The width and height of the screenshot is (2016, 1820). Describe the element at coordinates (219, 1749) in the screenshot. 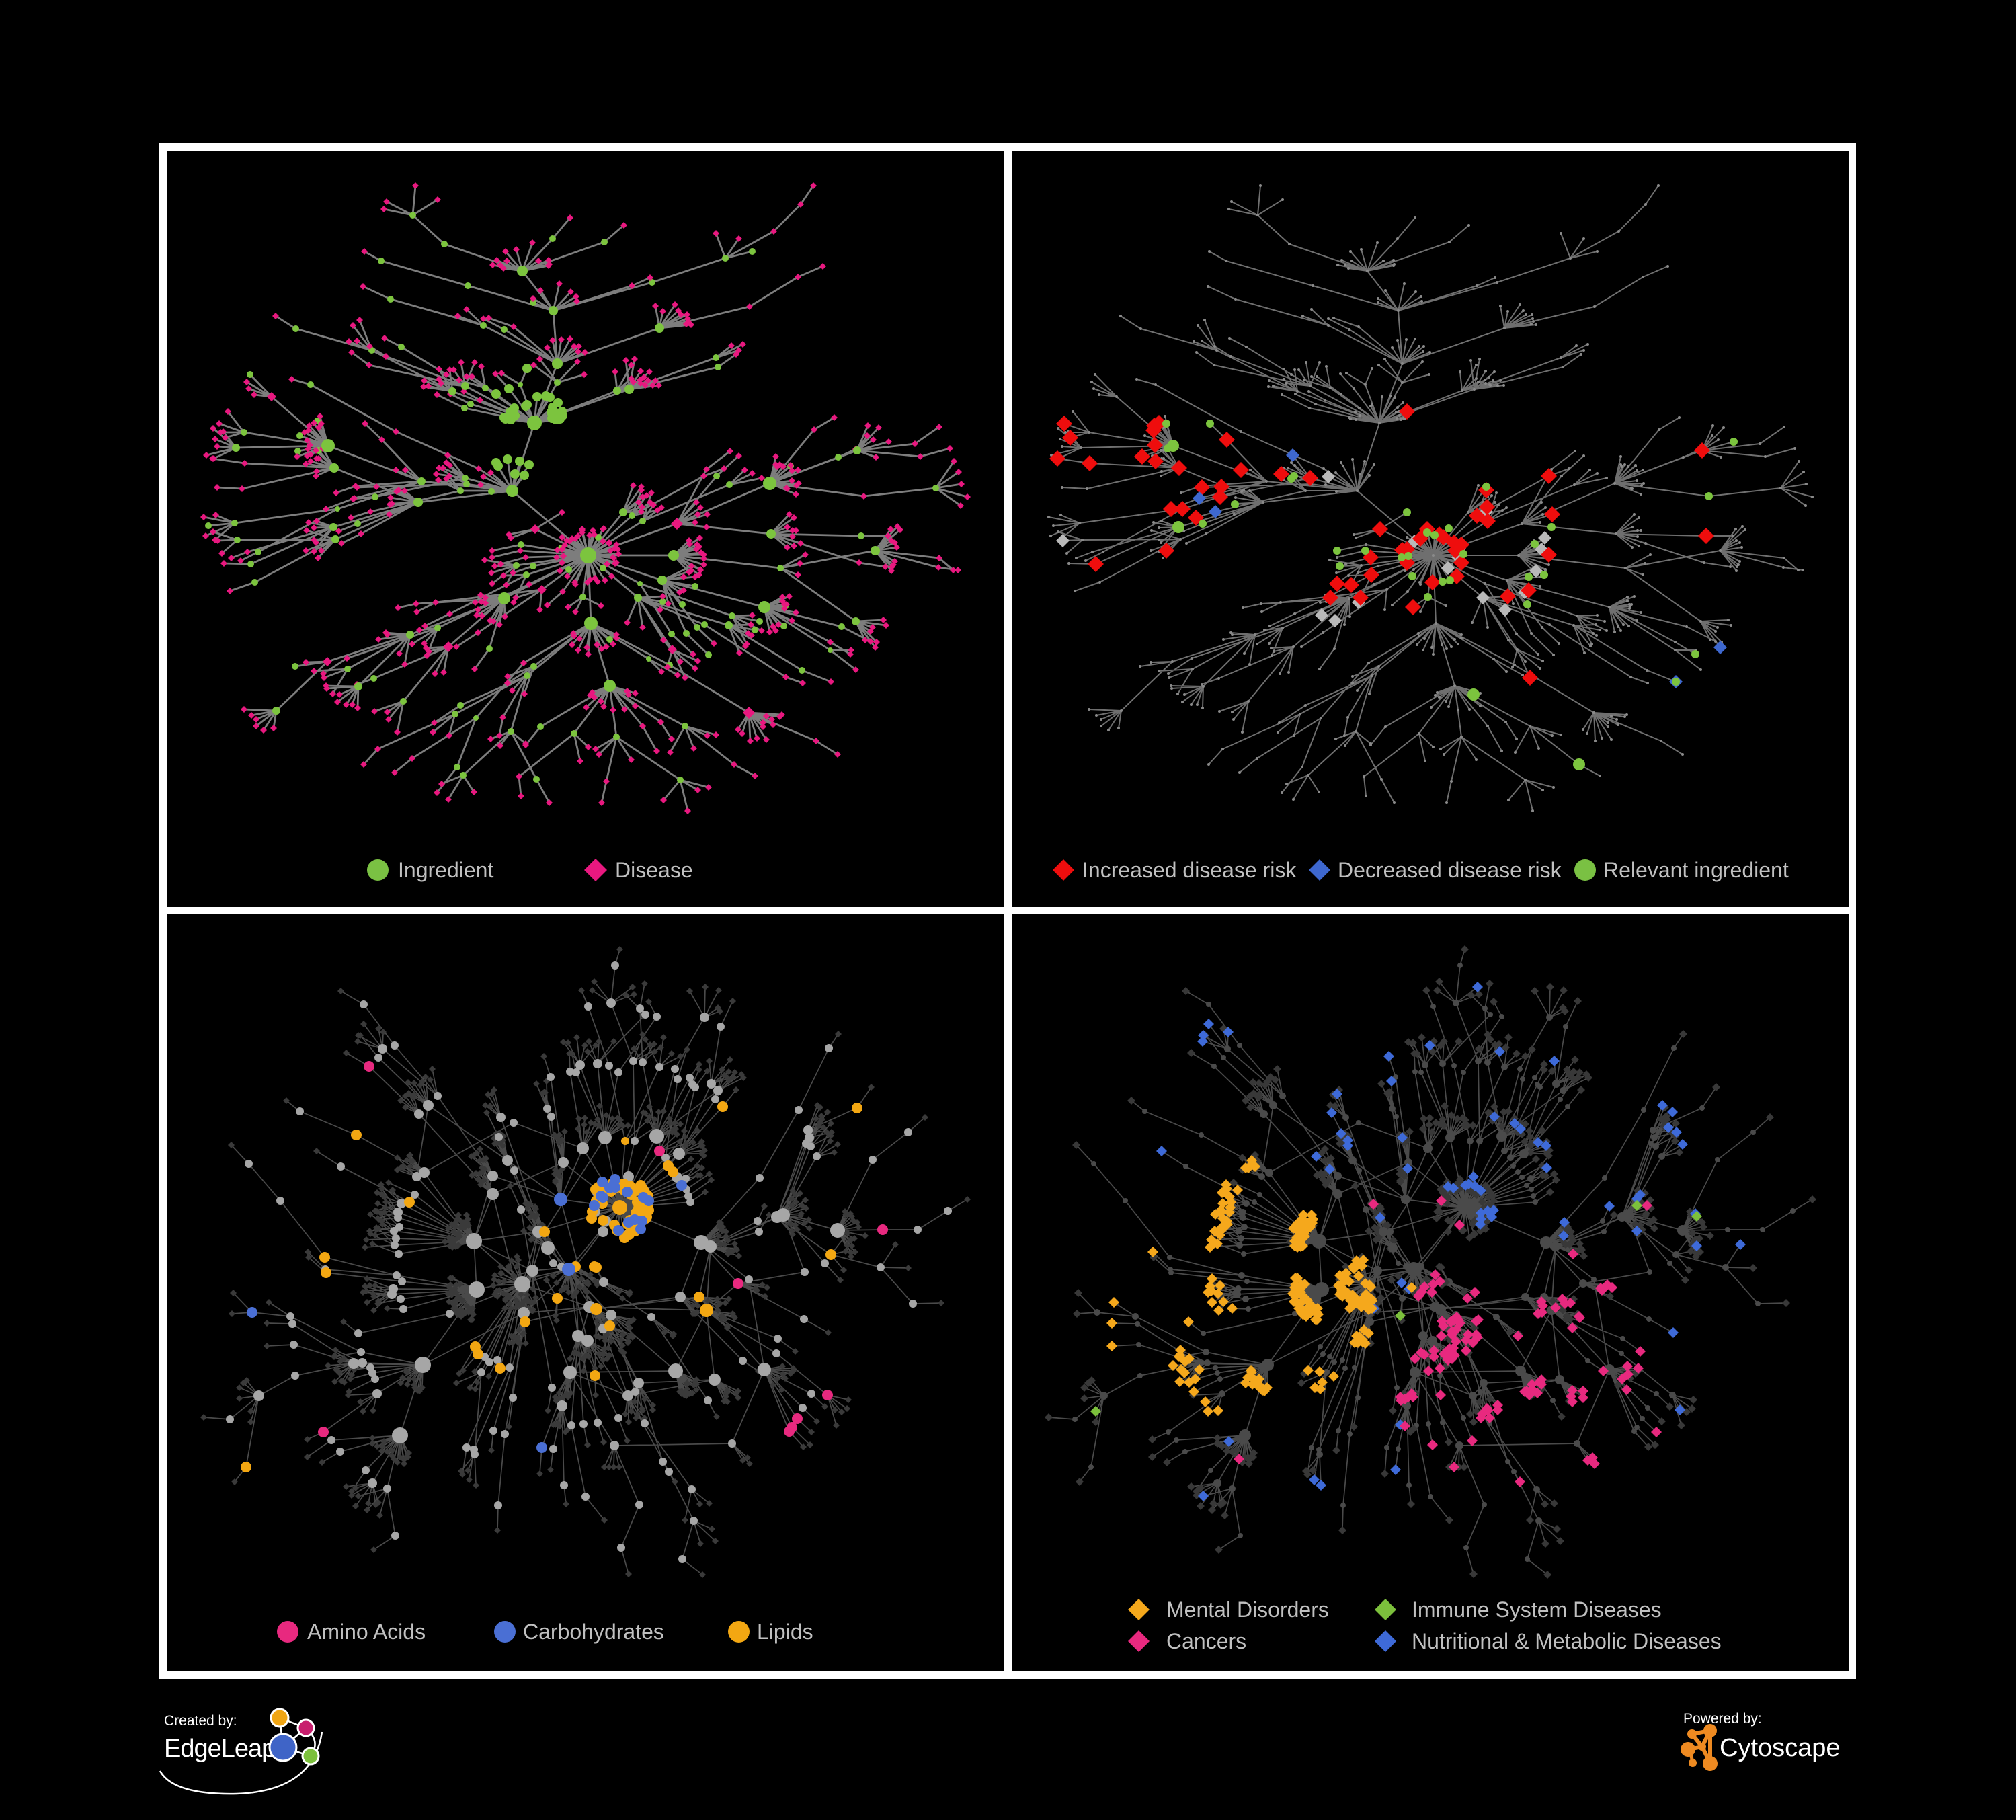

I see `svg-text: EdgeLeap` at that location.